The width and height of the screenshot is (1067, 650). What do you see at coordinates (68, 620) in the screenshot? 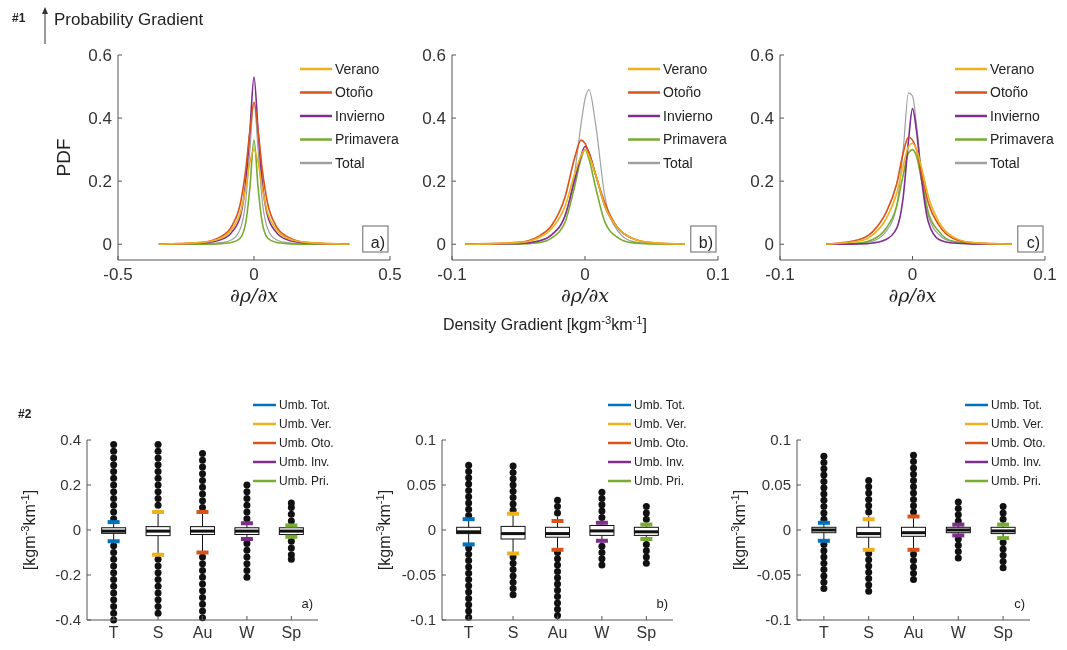
I see `y-tick-label: -0.4` at bounding box center [68, 620].